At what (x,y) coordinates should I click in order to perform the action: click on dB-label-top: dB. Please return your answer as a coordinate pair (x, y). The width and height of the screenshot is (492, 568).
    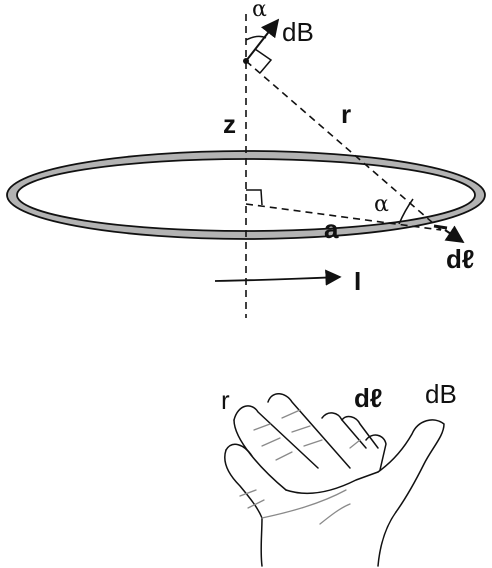
    Looking at the image, I should click on (298, 32).